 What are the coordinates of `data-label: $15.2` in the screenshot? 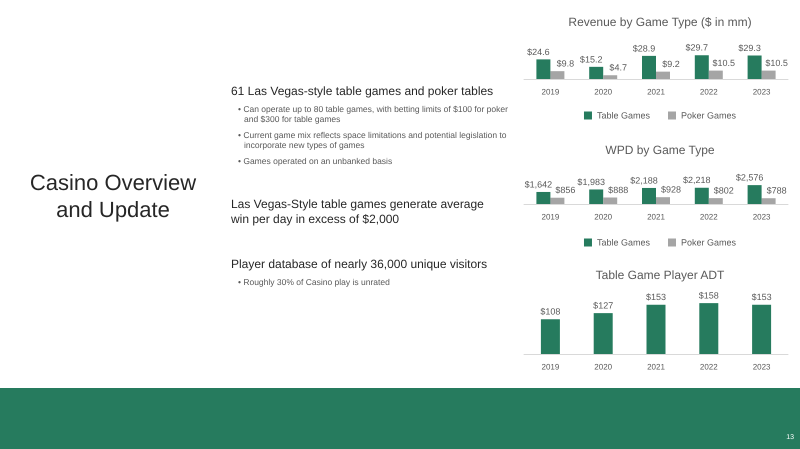 It's located at (591, 59).